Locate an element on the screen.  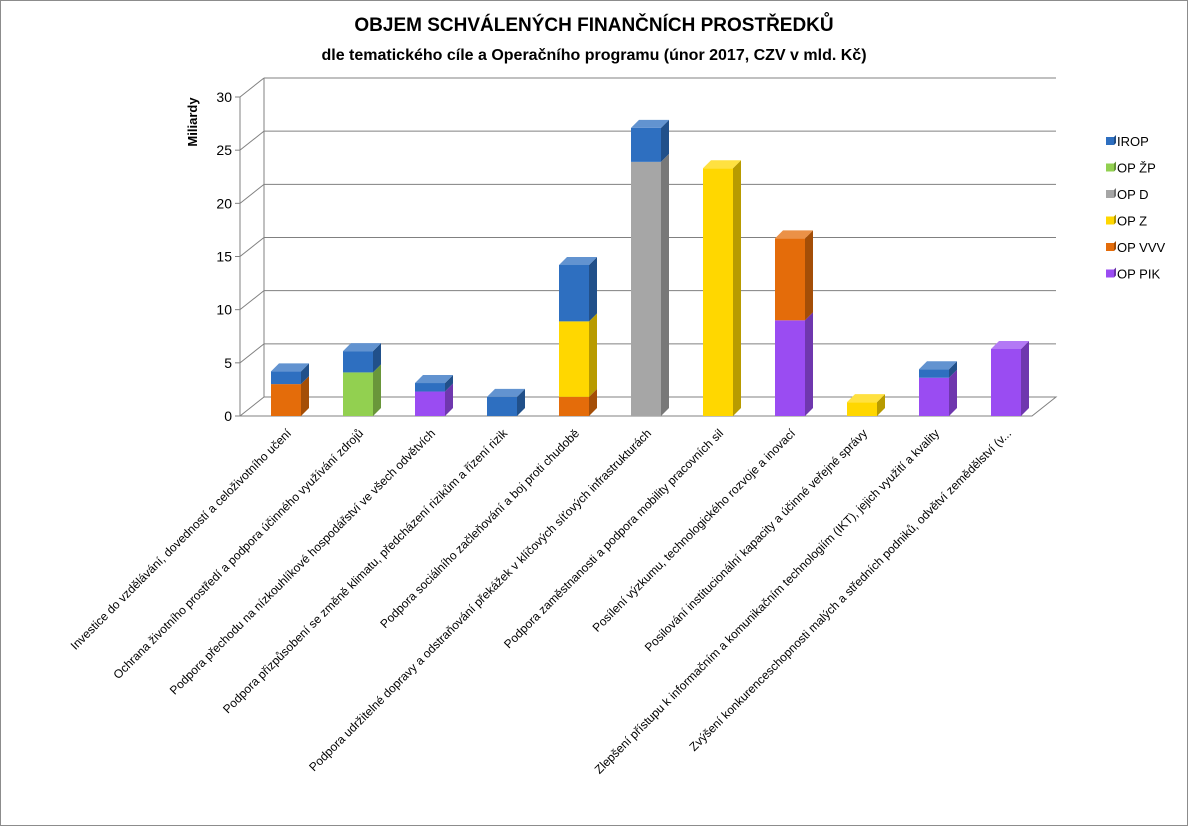
legend-swatch-op-d is located at coordinates (1110, 194).